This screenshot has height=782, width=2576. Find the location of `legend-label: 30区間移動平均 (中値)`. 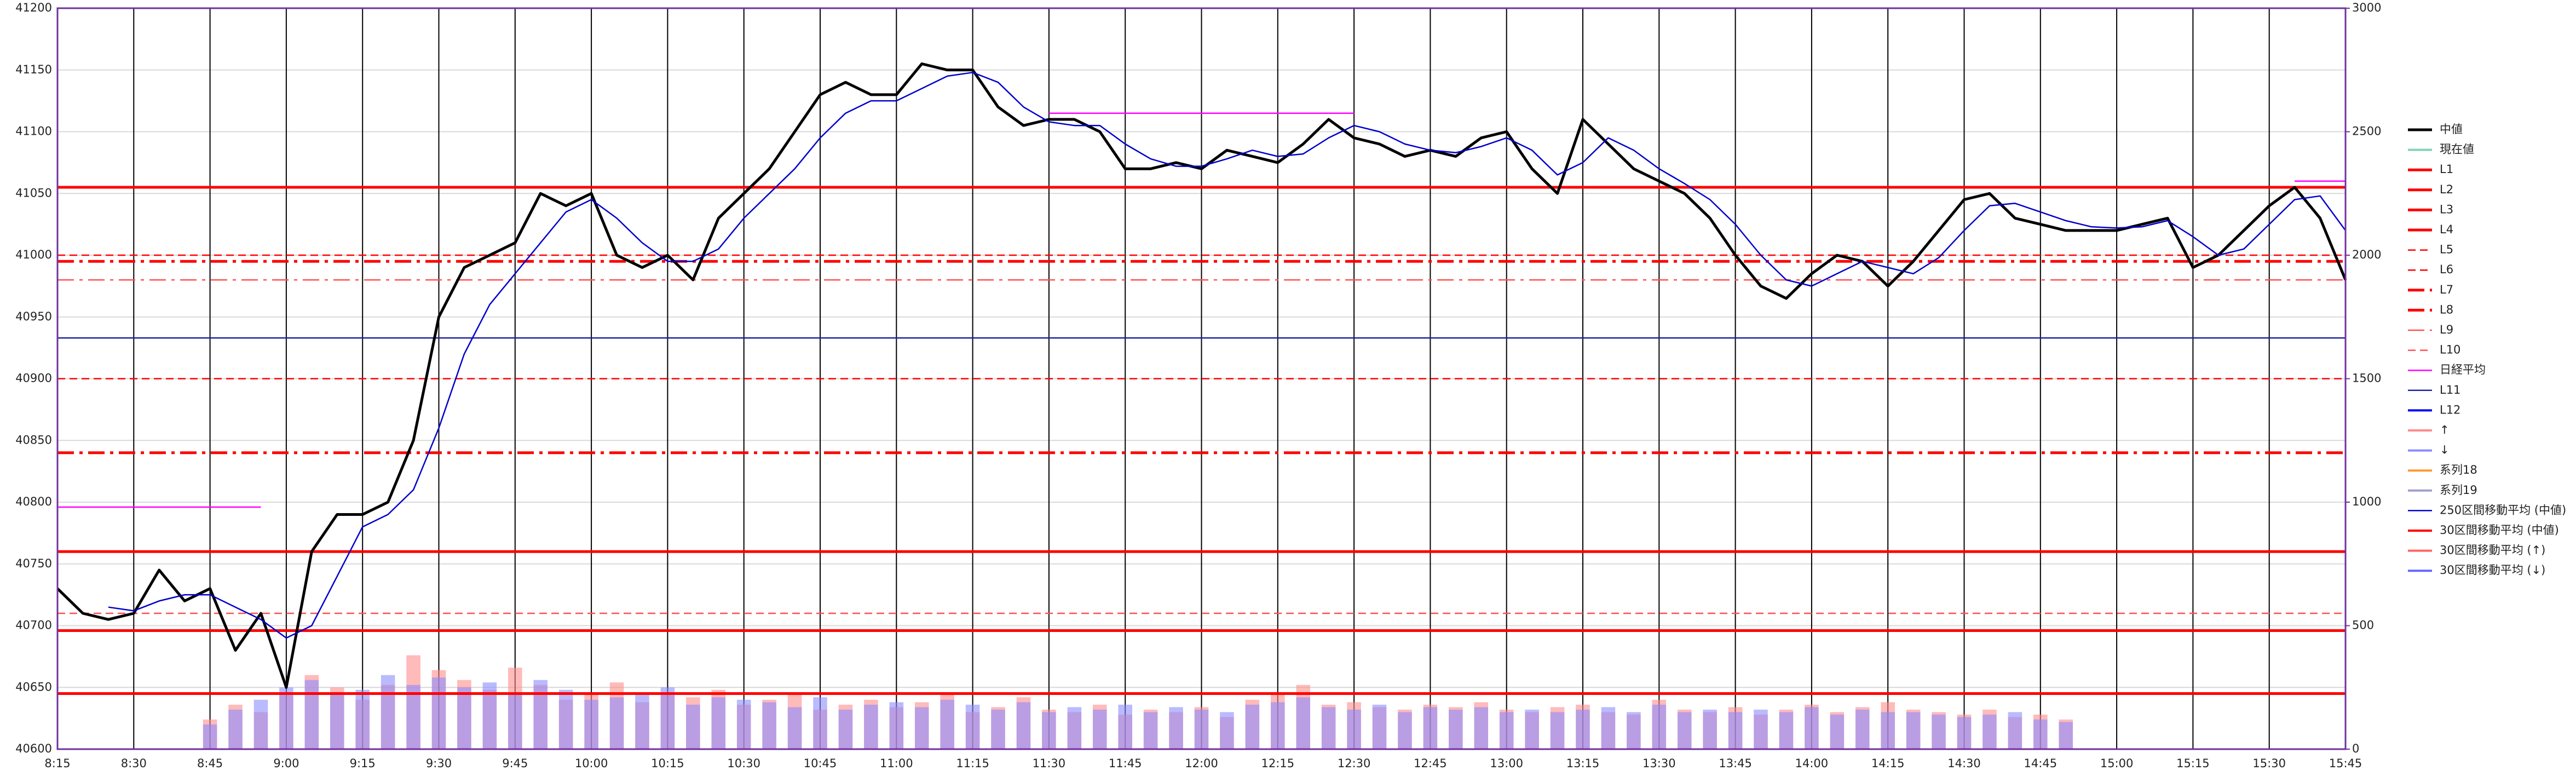

legend-label: 30区間移動平均 (中値) is located at coordinates (2499, 530).